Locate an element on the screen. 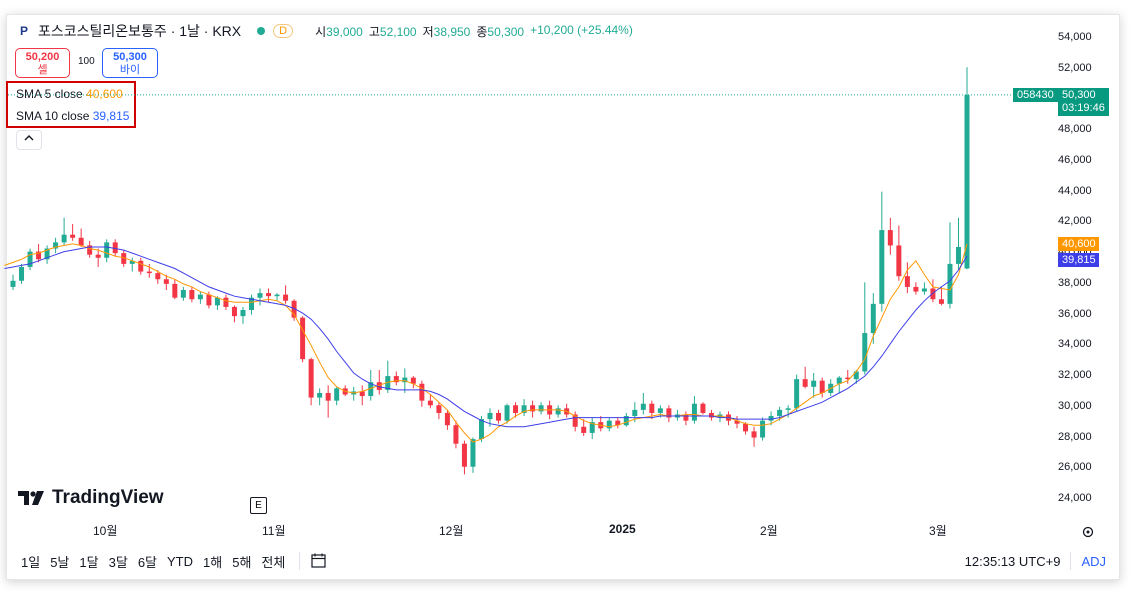 This screenshot has height=592, width=1131. toolbar-divider is located at coordinates (300, 561).